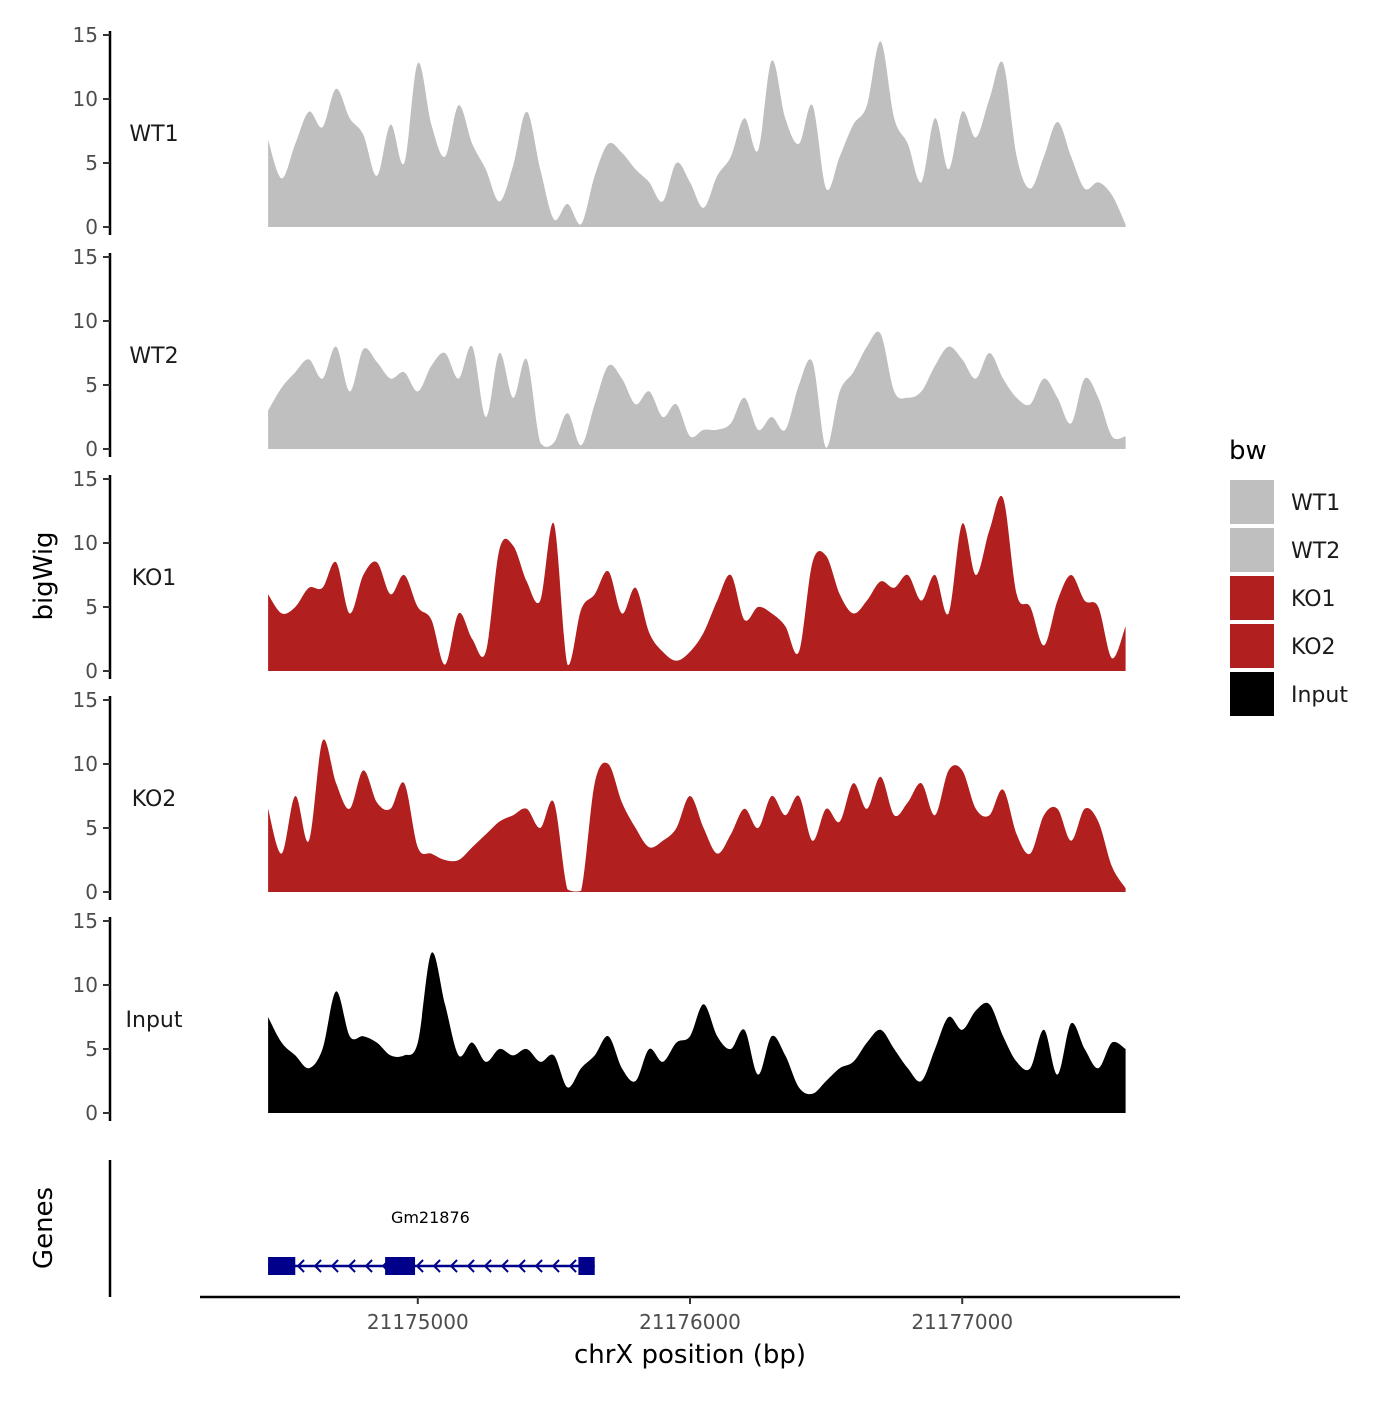 The height and width of the screenshot is (1405, 1400). What do you see at coordinates (154, 1020) in the screenshot?
I see `track-label: Input` at bounding box center [154, 1020].